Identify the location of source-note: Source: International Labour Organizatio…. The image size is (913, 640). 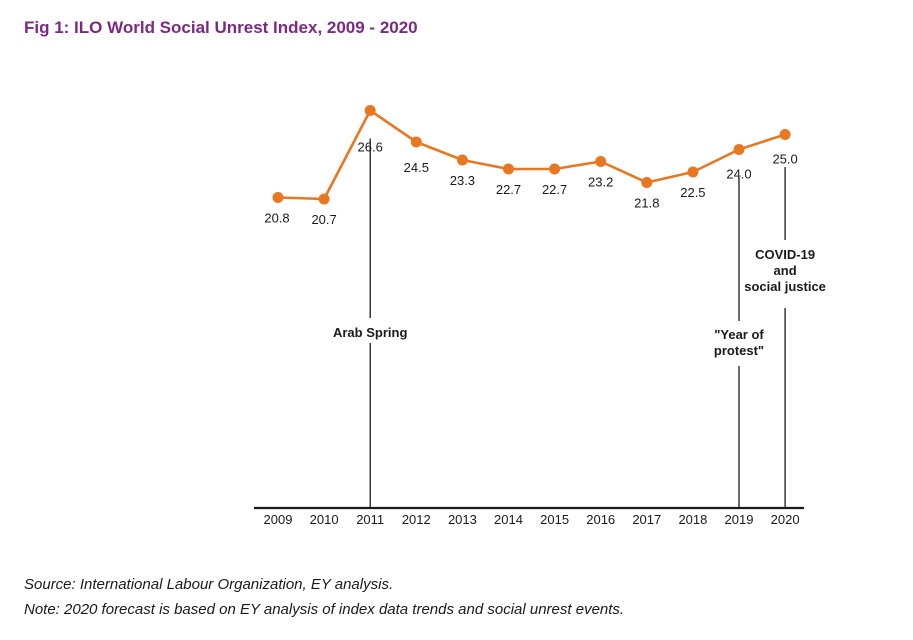
(209, 584).